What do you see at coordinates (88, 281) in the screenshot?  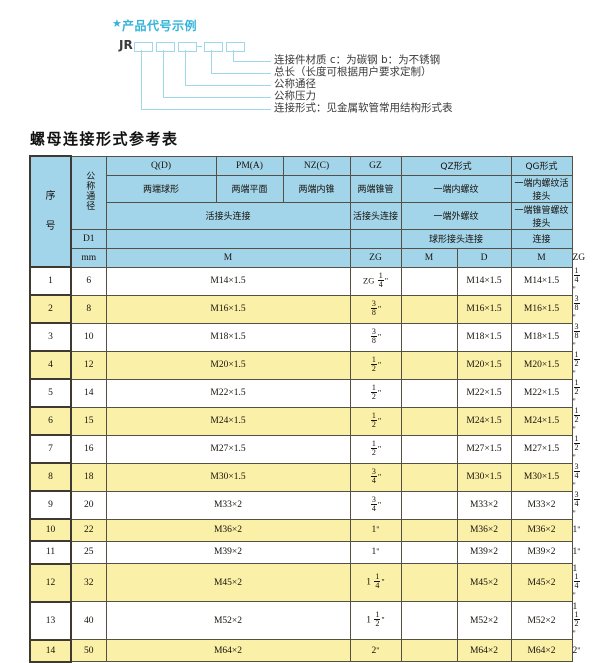 I see `cell-dn: 6` at bounding box center [88, 281].